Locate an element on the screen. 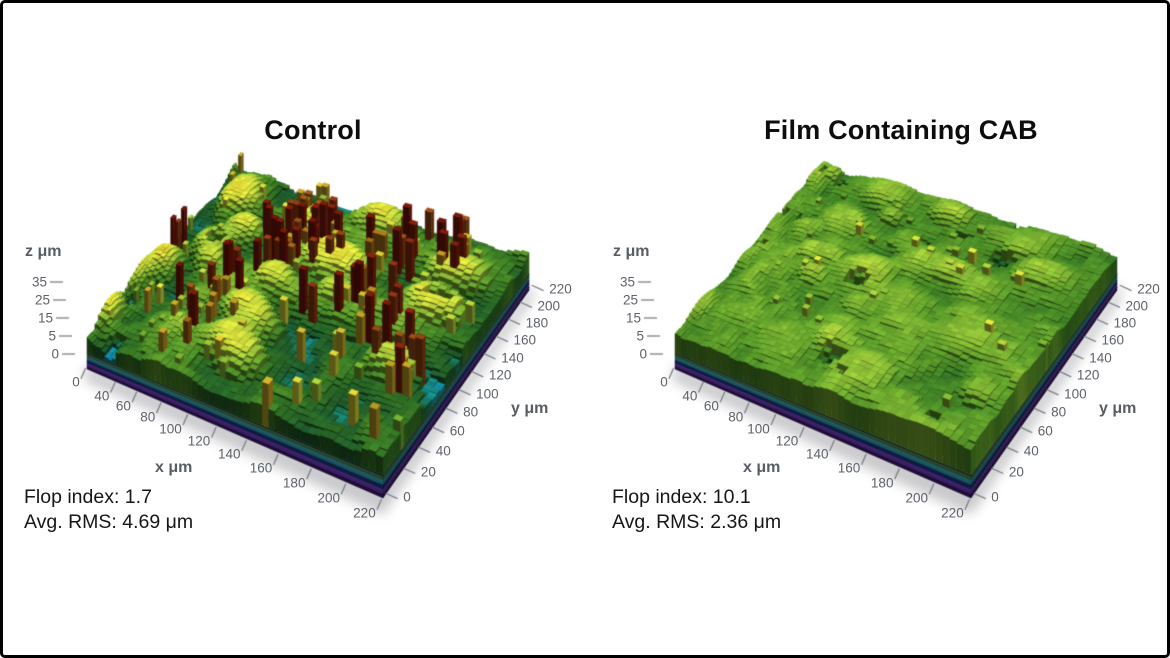 This screenshot has width=1170, height=658. avg-rms-text: Avg. RMS: 4.69 μm is located at coordinates (109, 522).